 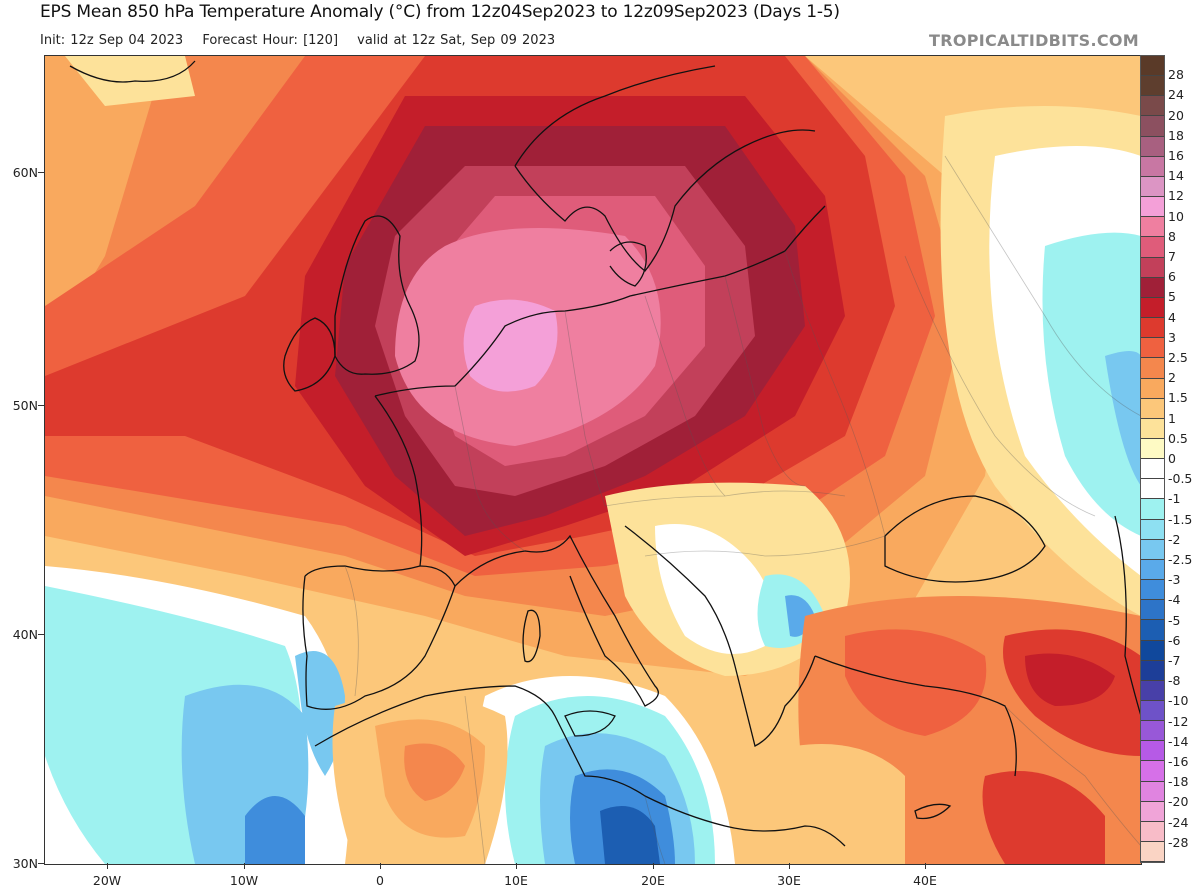 I want to click on colorbar-label: -1, so click(x=1174, y=499).